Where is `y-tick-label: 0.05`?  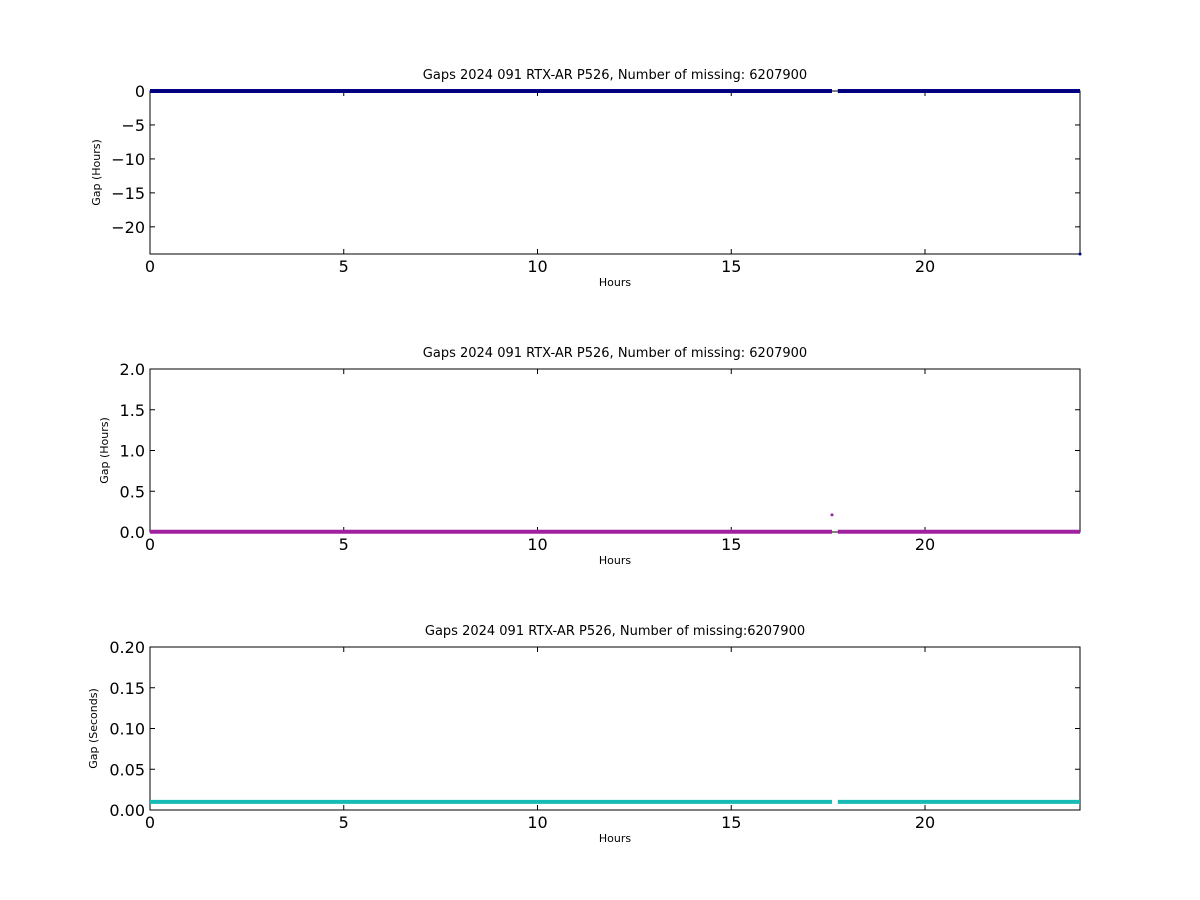 y-tick-label: 0.05 is located at coordinates (127, 769).